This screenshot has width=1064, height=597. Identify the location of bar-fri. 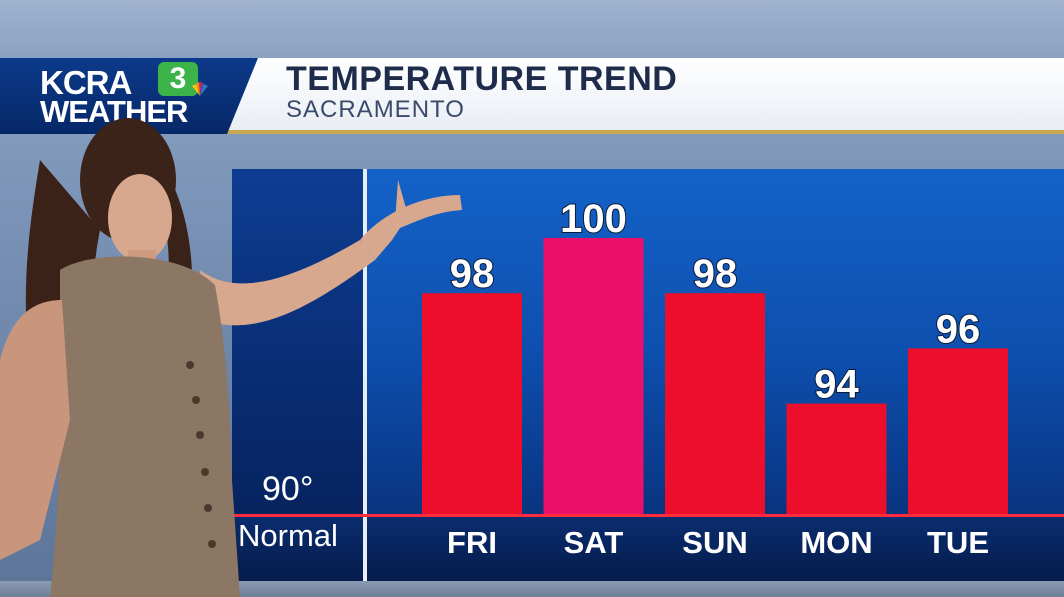
(472, 403).